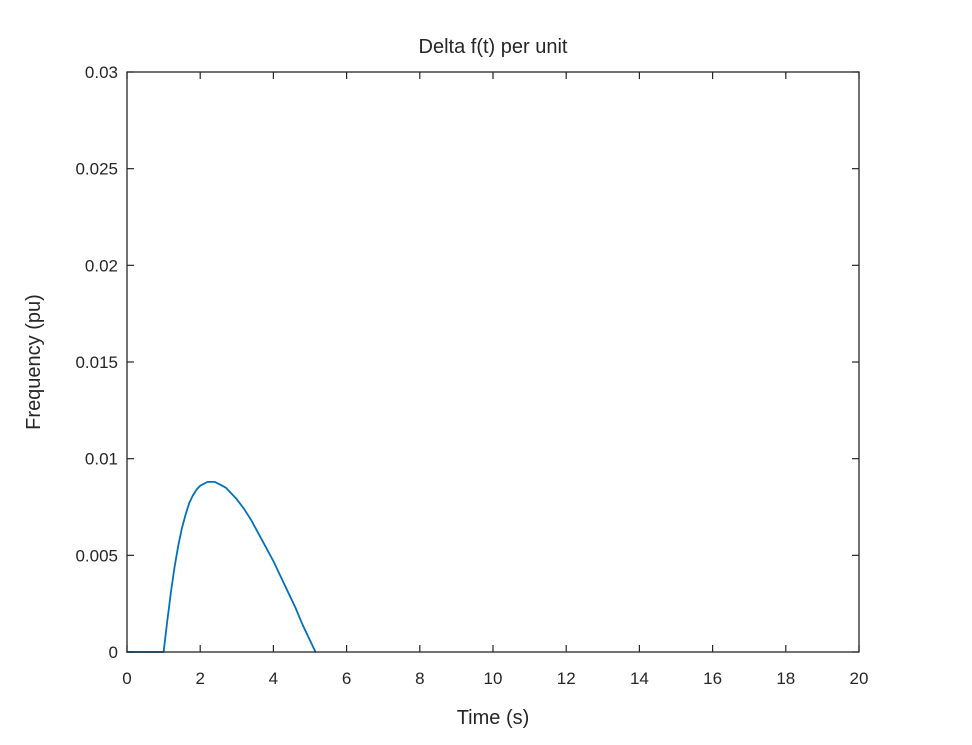 This screenshot has width=972, height=745. I want to click on x-tick-label: 2, so click(199, 678).